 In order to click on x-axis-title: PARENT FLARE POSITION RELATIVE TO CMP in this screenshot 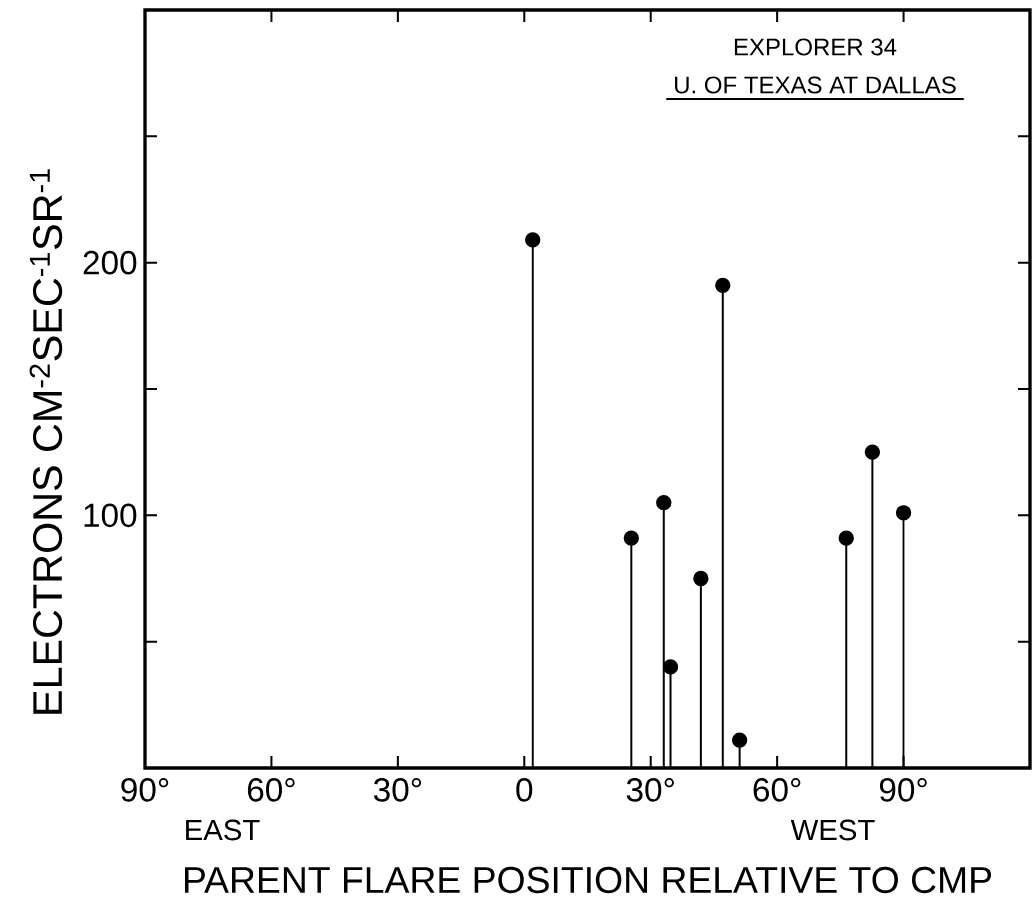, I will do `click(588, 880)`.